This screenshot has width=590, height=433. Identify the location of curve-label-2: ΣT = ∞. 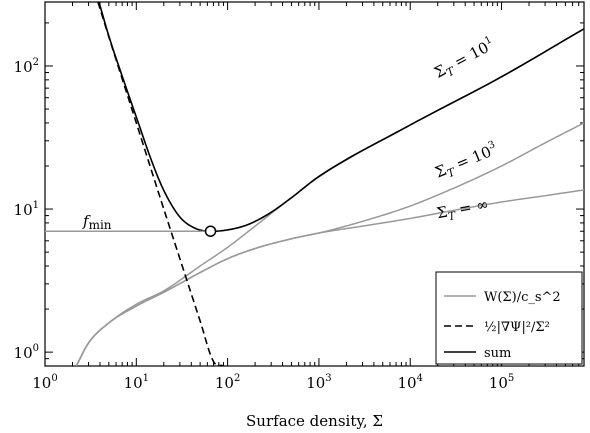
(463, 210).